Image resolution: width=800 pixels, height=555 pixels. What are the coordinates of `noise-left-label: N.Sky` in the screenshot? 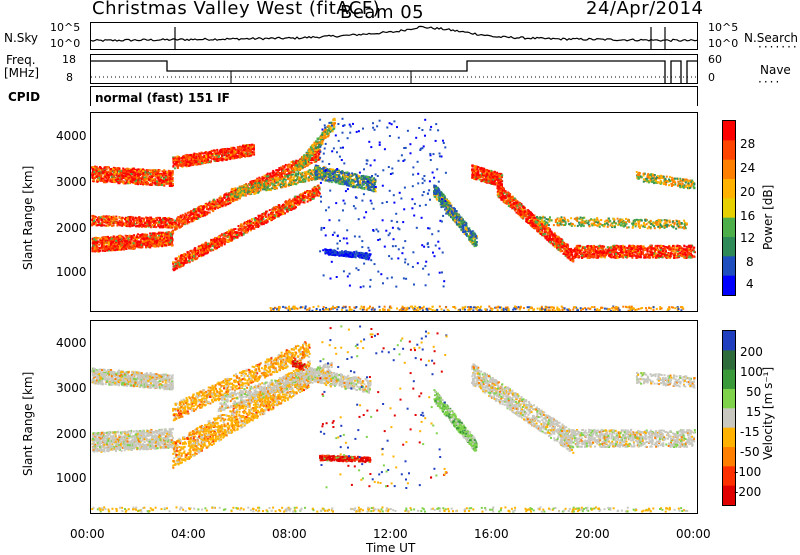 It's located at (21, 38).